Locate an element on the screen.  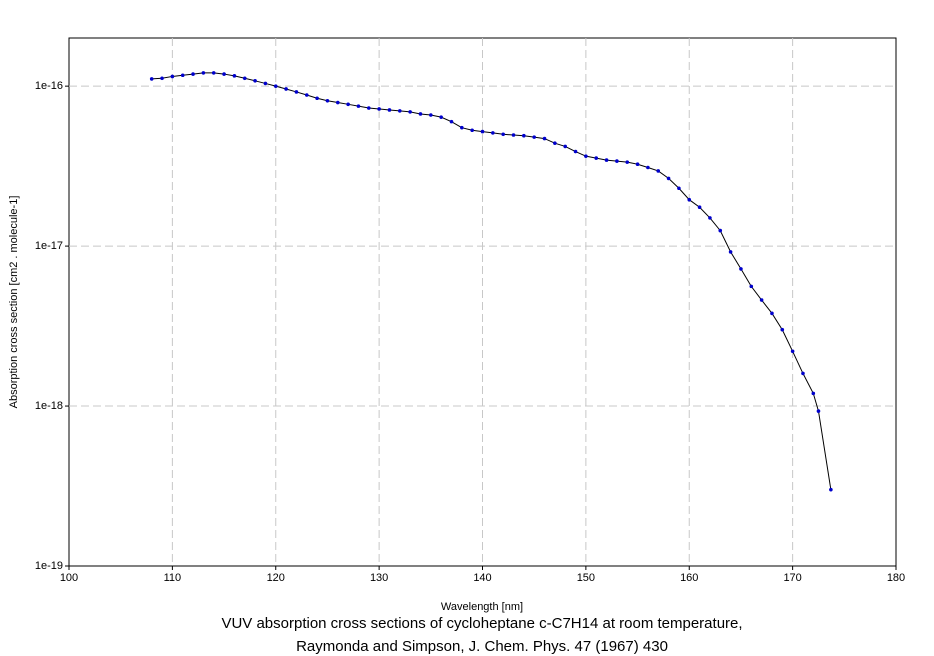
y-tick-label: 1e-18 is located at coordinates (49, 406).